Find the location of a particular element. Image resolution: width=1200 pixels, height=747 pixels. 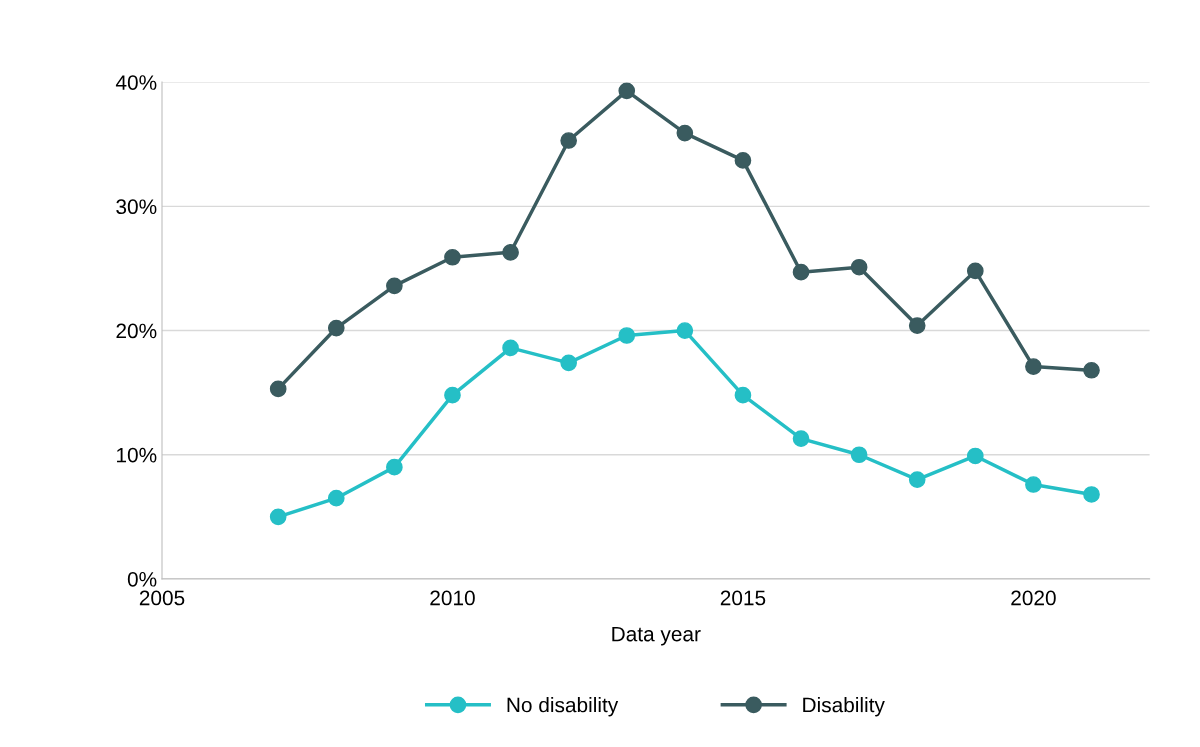

y-tick-label: 20% is located at coordinates (136, 331).